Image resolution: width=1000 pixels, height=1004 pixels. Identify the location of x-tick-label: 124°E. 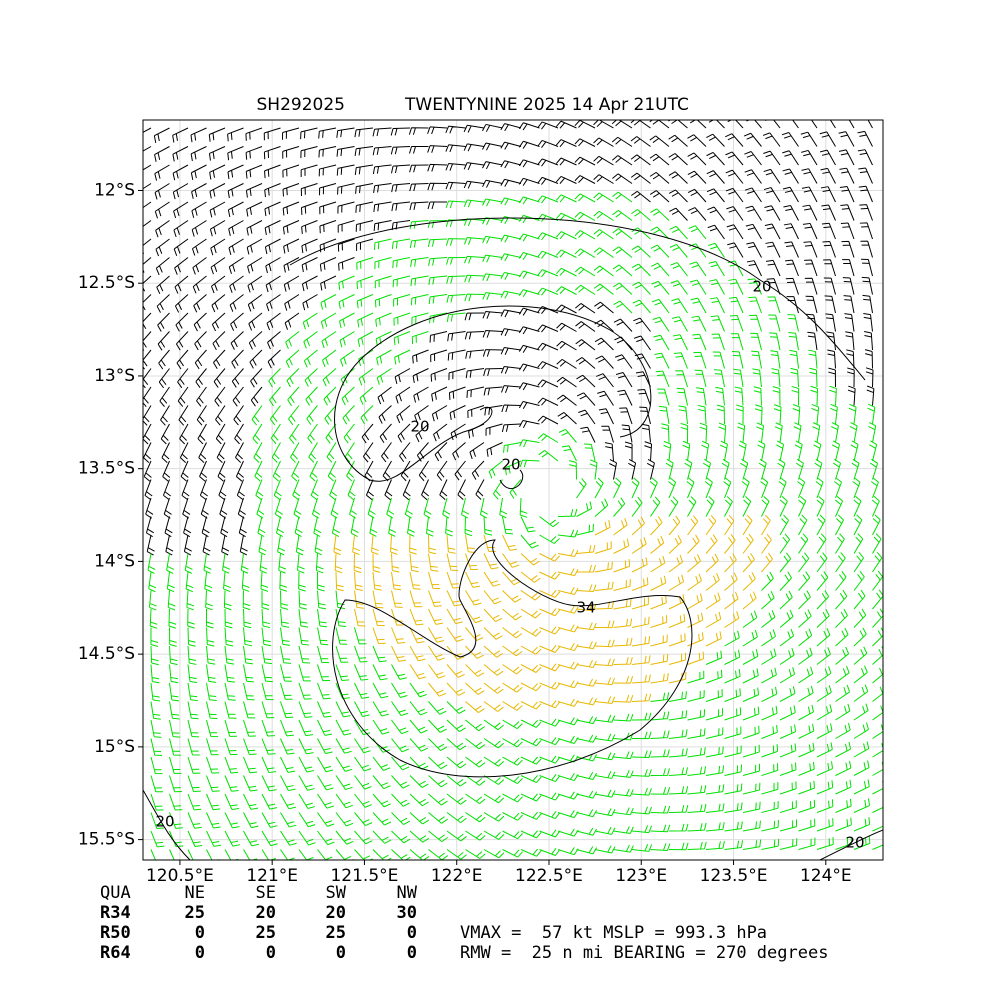
(826, 876).